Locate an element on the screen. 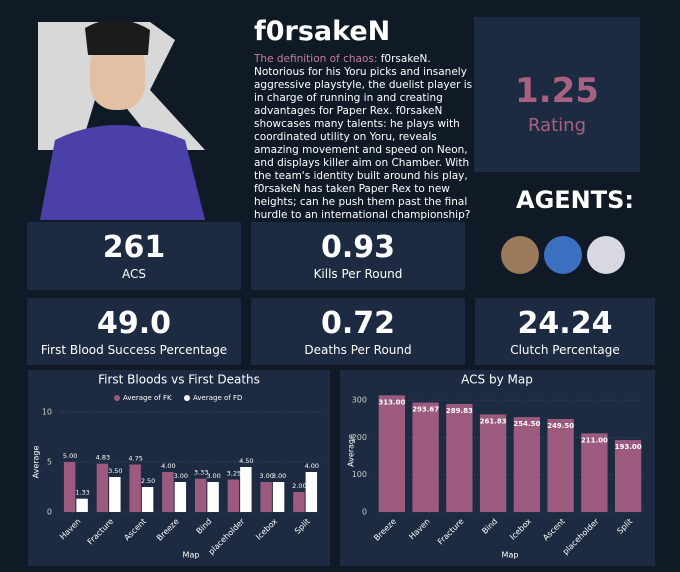  y-tick-label: 300 is located at coordinates (359, 400).